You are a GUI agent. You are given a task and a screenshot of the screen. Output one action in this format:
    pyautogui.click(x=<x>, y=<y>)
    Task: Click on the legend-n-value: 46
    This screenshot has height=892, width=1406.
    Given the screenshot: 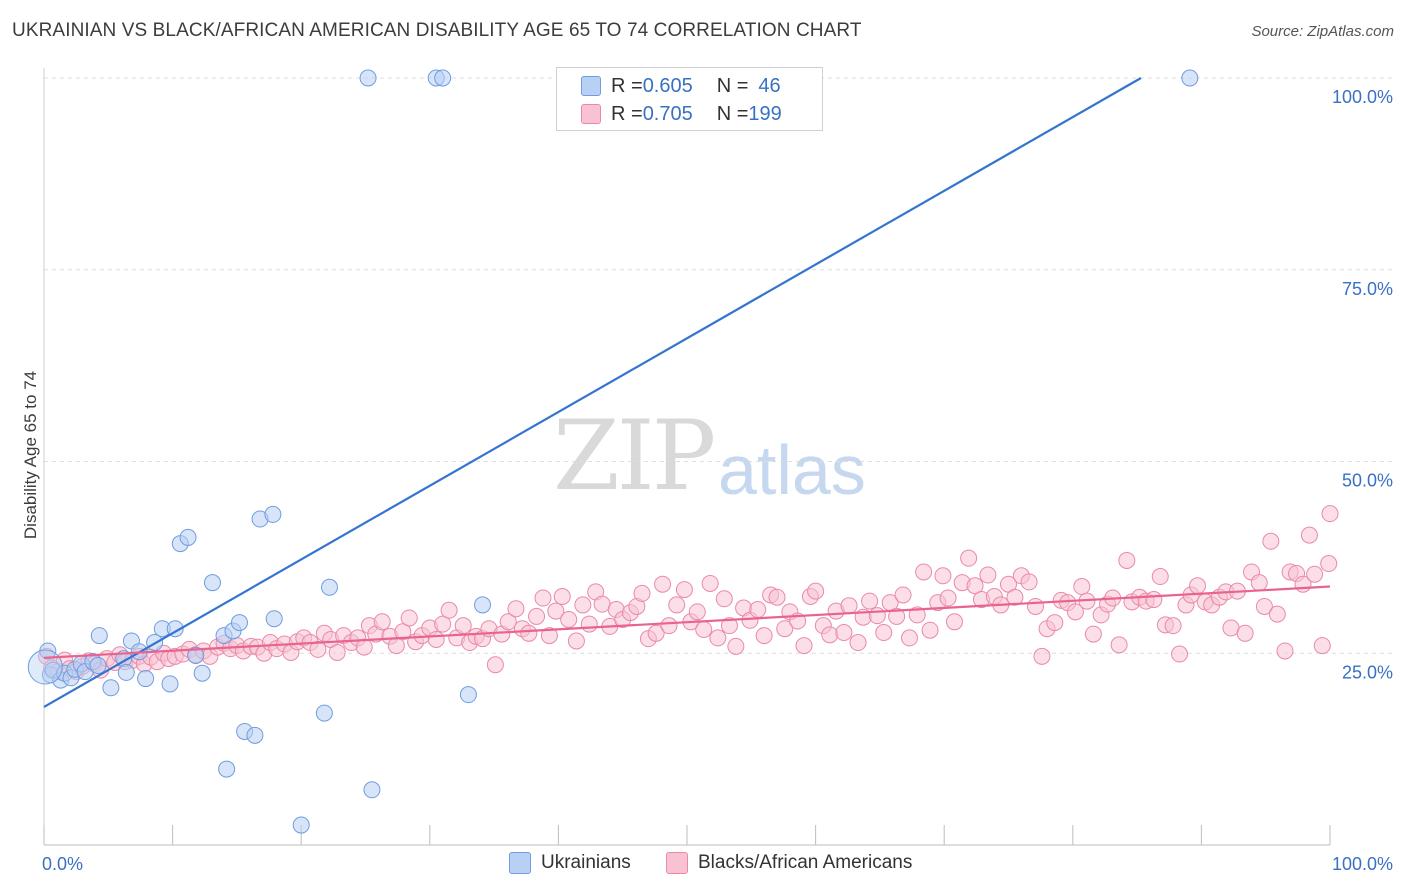 What is the action you would take?
    pyautogui.click(x=769, y=85)
    